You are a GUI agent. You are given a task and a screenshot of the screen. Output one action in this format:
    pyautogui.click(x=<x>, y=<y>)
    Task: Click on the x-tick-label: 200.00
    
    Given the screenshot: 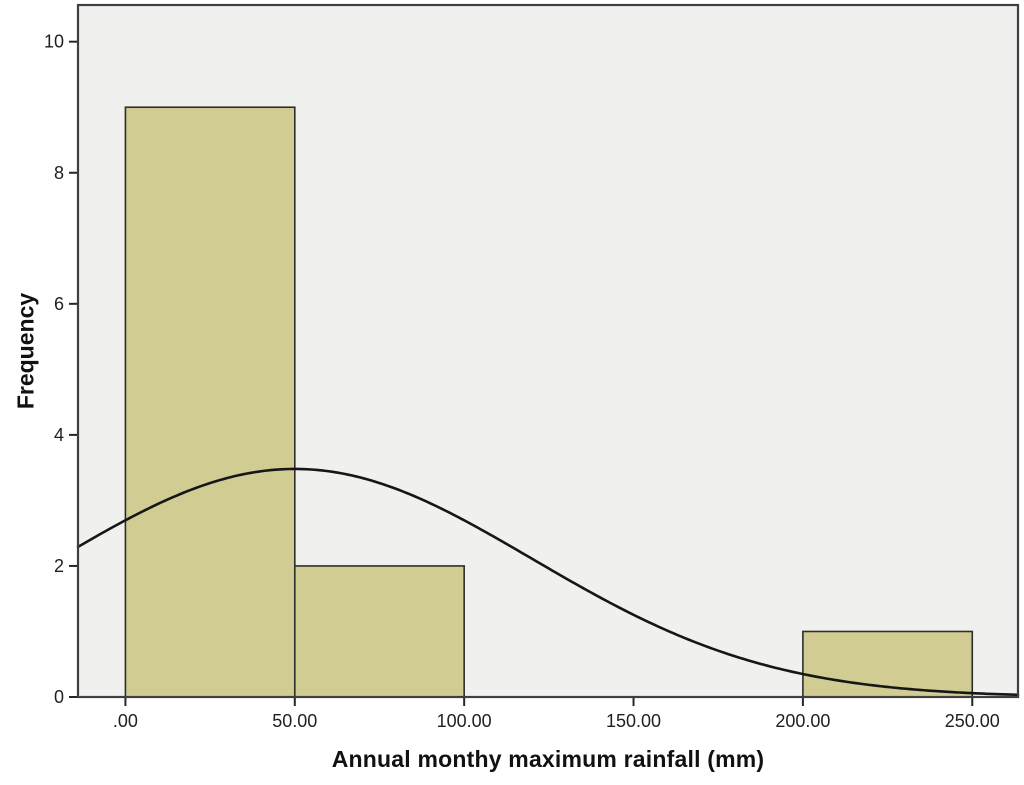 What is the action you would take?
    pyautogui.click(x=802, y=721)
    